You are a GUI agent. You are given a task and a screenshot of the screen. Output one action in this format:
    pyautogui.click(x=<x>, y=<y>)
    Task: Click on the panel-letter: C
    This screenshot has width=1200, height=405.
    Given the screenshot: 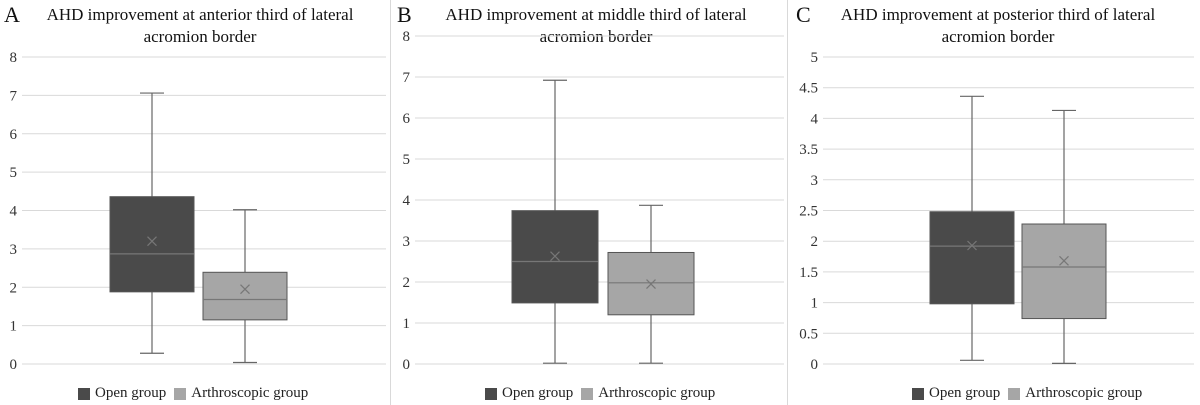 What is the action you would take?
    pyautogui.click(x=803, y=14)
    